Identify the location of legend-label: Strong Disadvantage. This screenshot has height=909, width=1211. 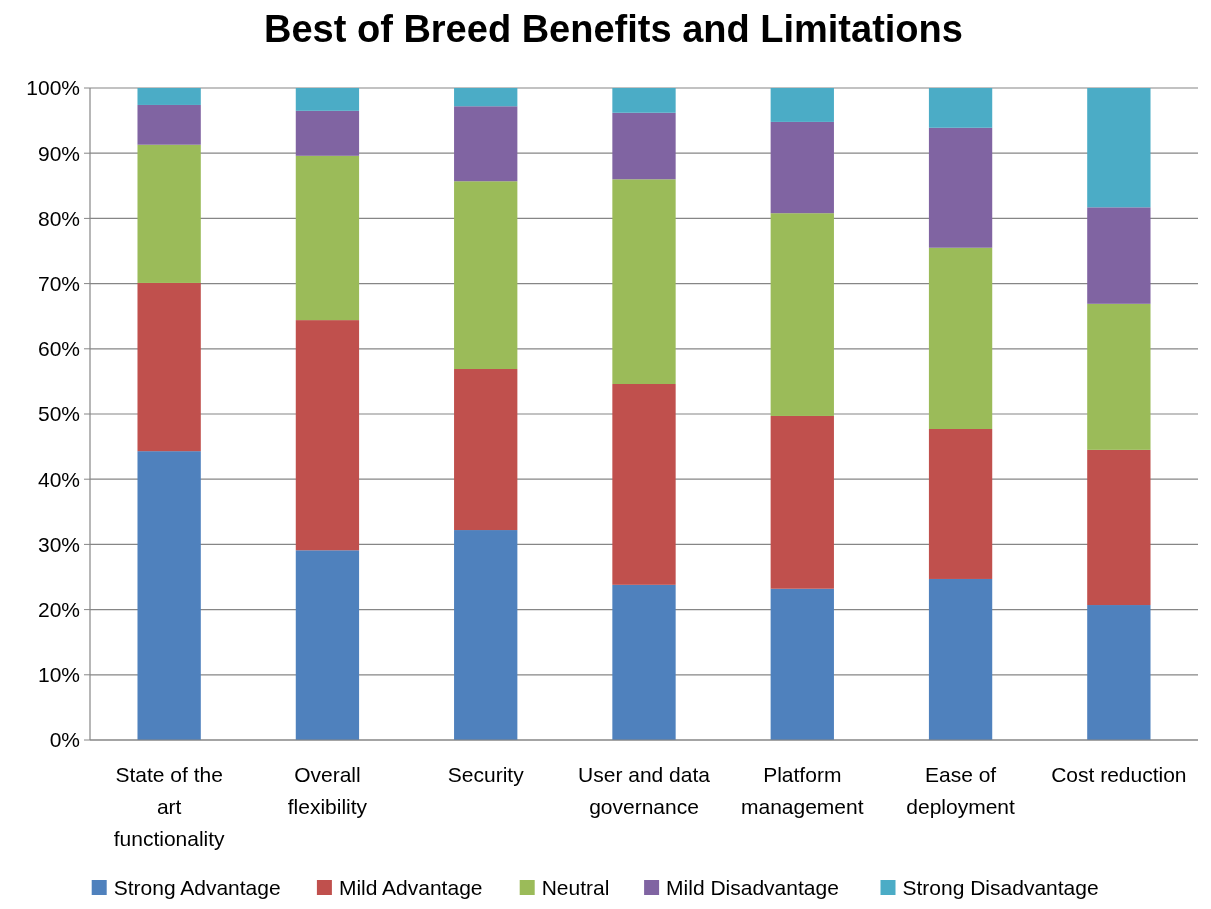
(1000, 888).